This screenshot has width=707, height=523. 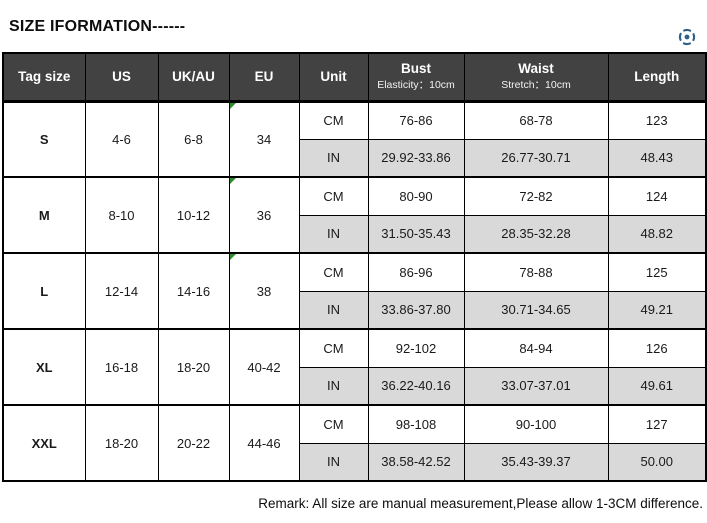 I want to click on cell-tag-size: XL, so click(x=44, y=367).